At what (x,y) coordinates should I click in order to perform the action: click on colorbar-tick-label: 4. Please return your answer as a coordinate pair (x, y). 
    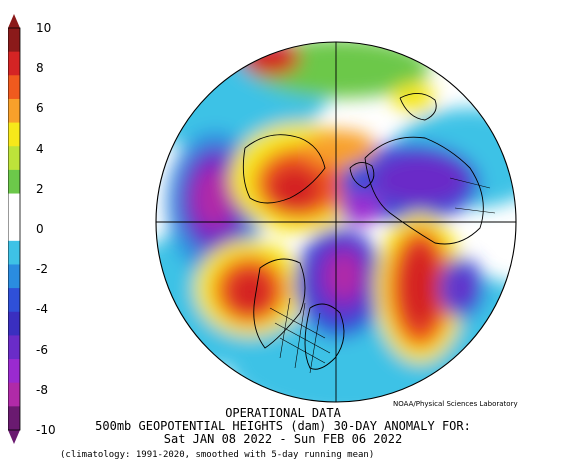
    Looking at the image, I should click on (40, 148).